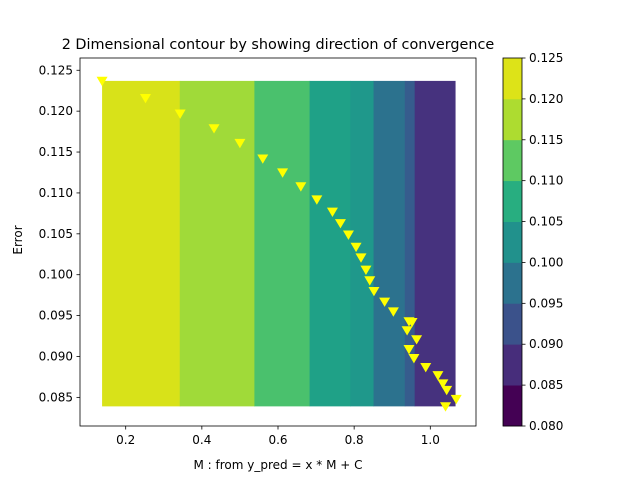 The width and height of the screenshot is (640, 480). Describe the element at coordinates (56, 70) in the screenshot. I see `y-tick-label-8: 0.125` at that location.